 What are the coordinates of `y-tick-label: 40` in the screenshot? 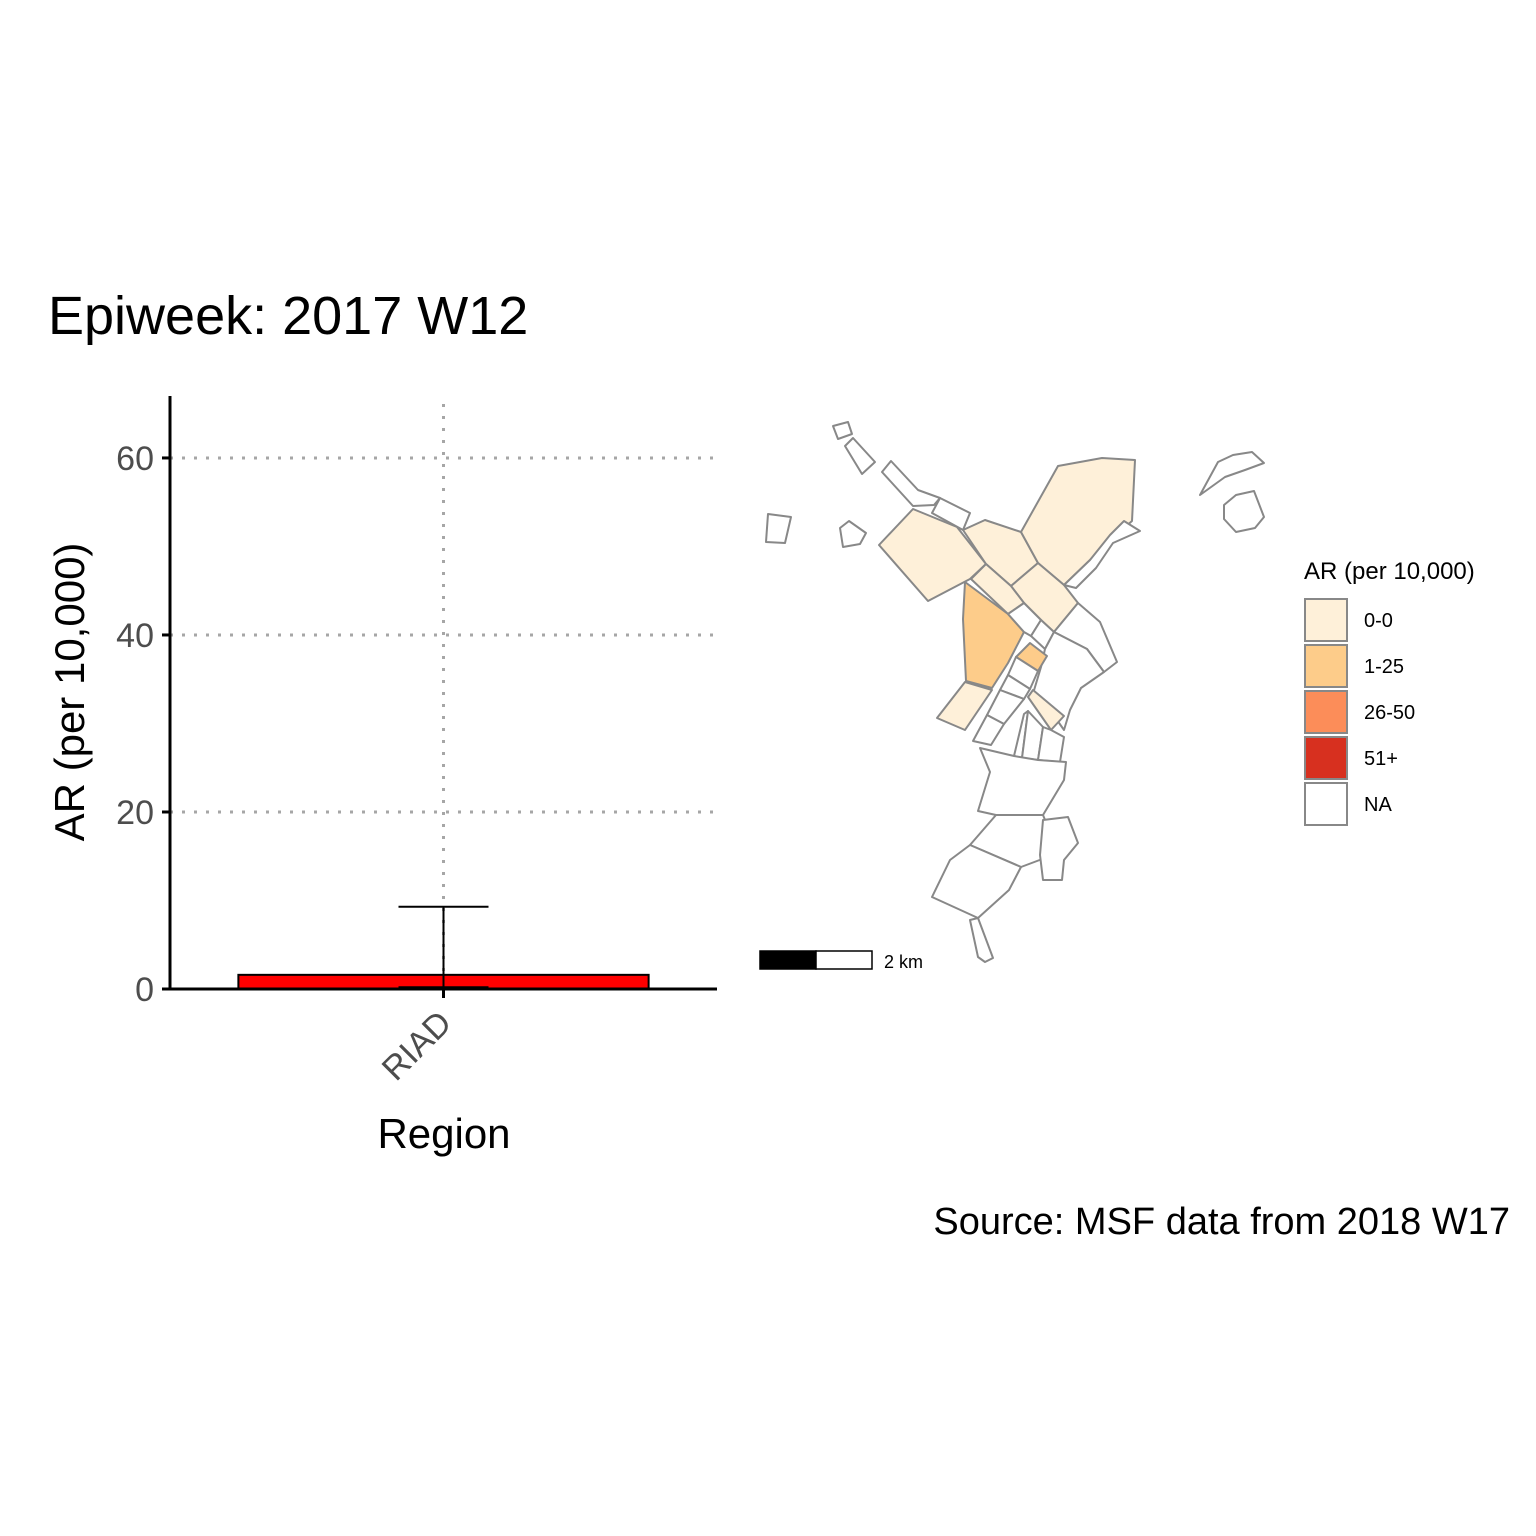 It's located at (135, 636).